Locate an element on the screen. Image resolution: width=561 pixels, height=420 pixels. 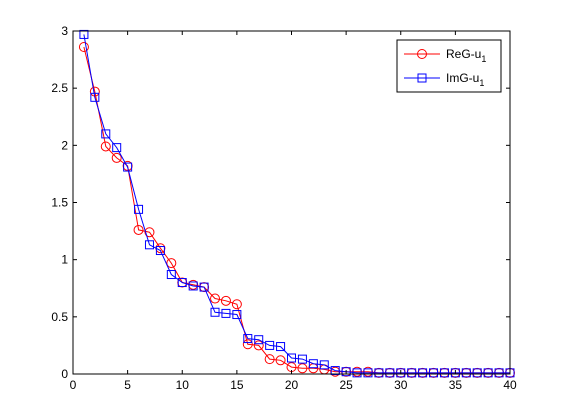
y-tick-label: 2.5 is located at coordinates (59, 88).